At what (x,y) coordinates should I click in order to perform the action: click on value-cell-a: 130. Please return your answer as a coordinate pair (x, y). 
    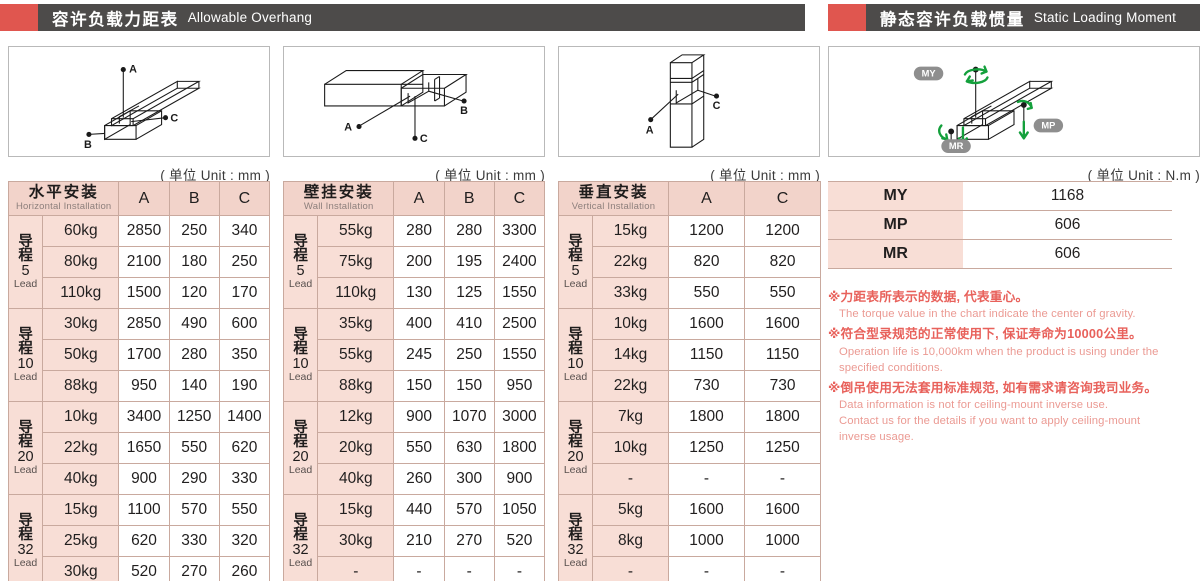
    Looking at the image, I should click on (419, 293).